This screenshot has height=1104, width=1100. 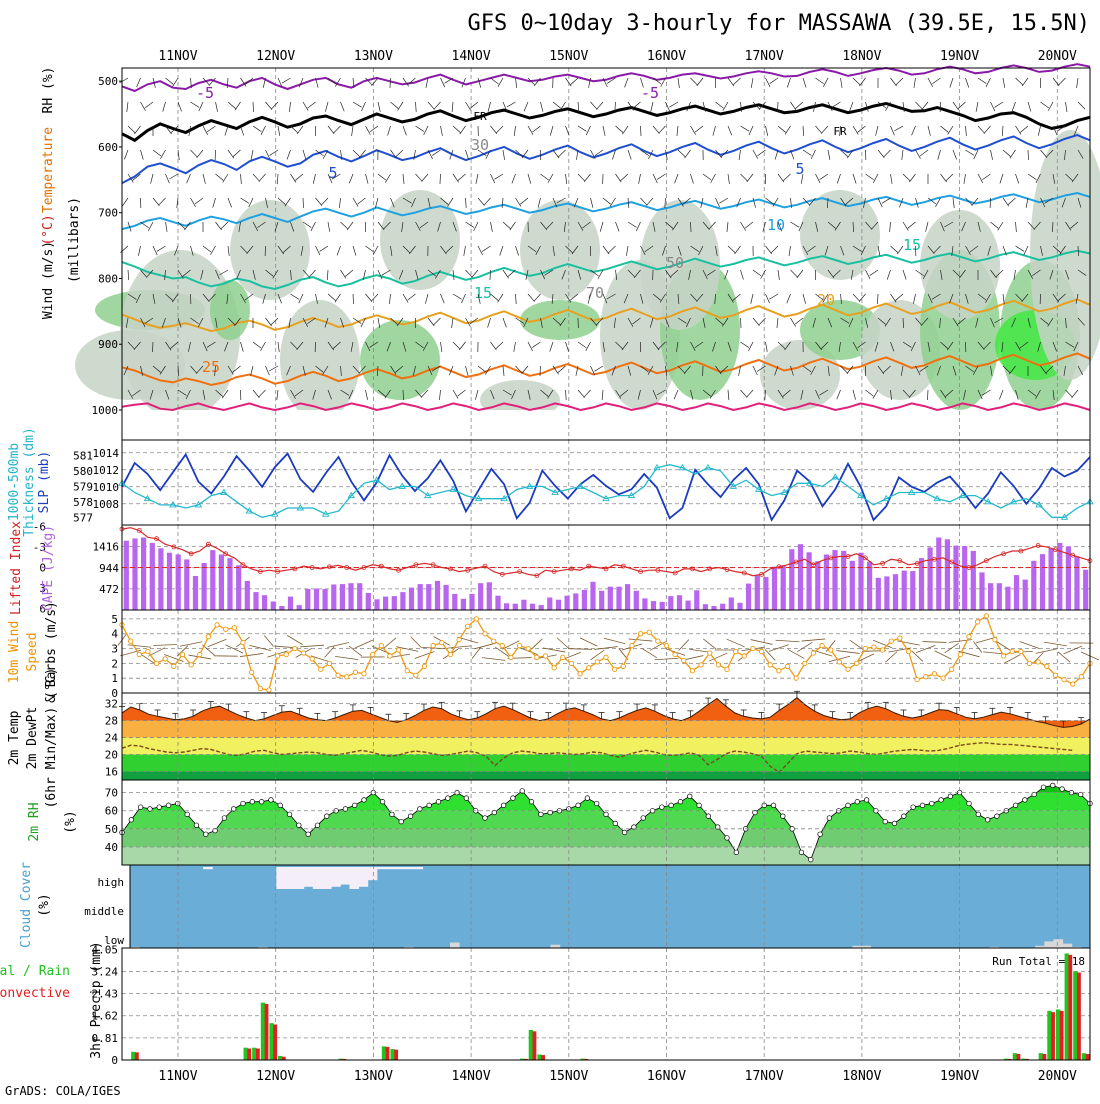 I want to click on panel-label: Cloud Cover, so click(x=26, y=905).